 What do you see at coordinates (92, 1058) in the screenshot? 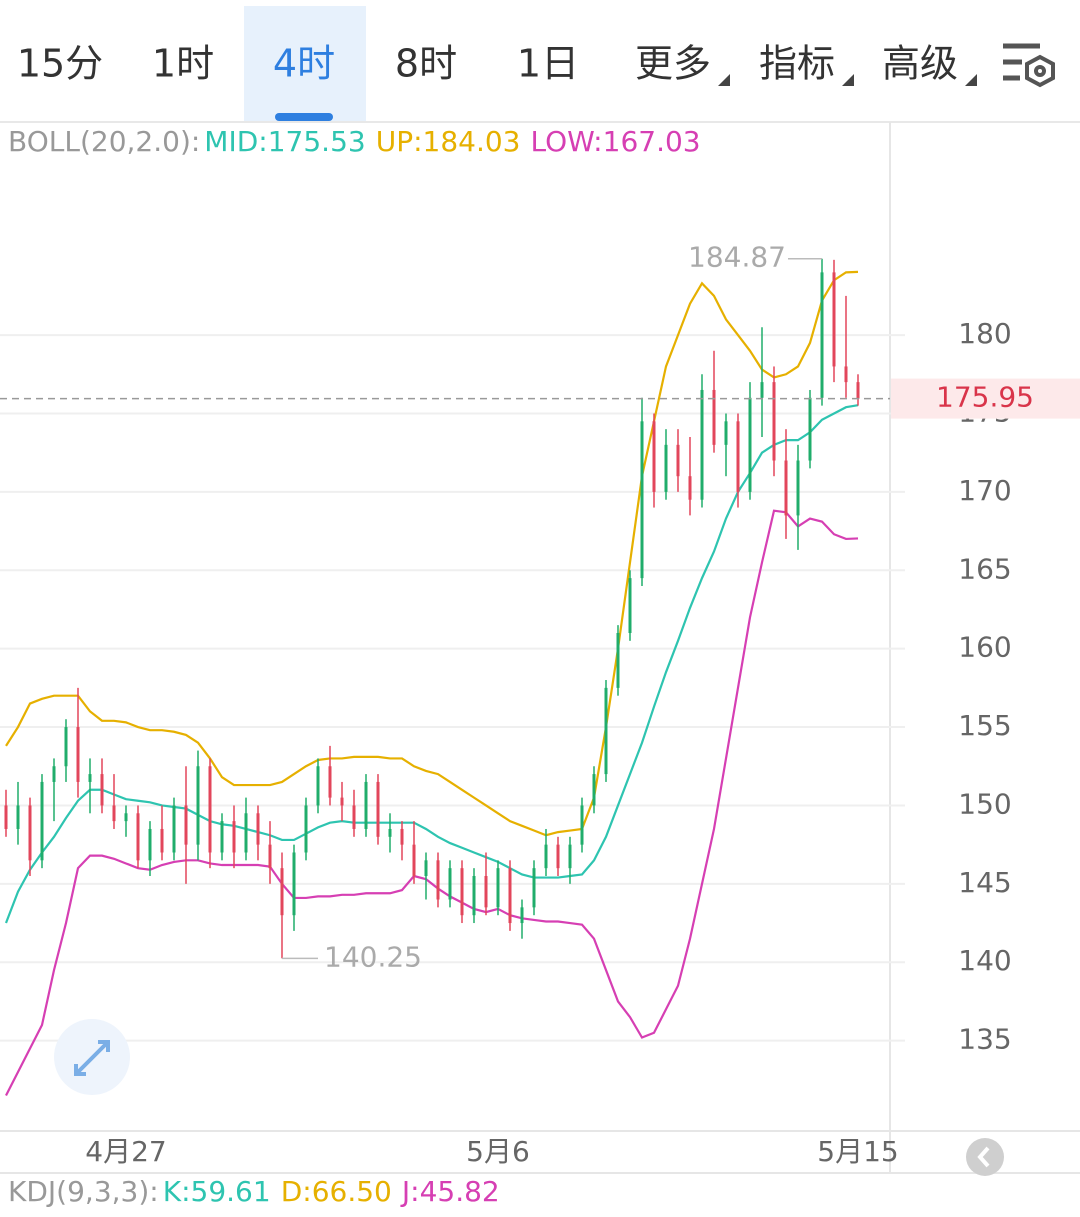
I see `expand-icon` at bounding box center [92, 1058].